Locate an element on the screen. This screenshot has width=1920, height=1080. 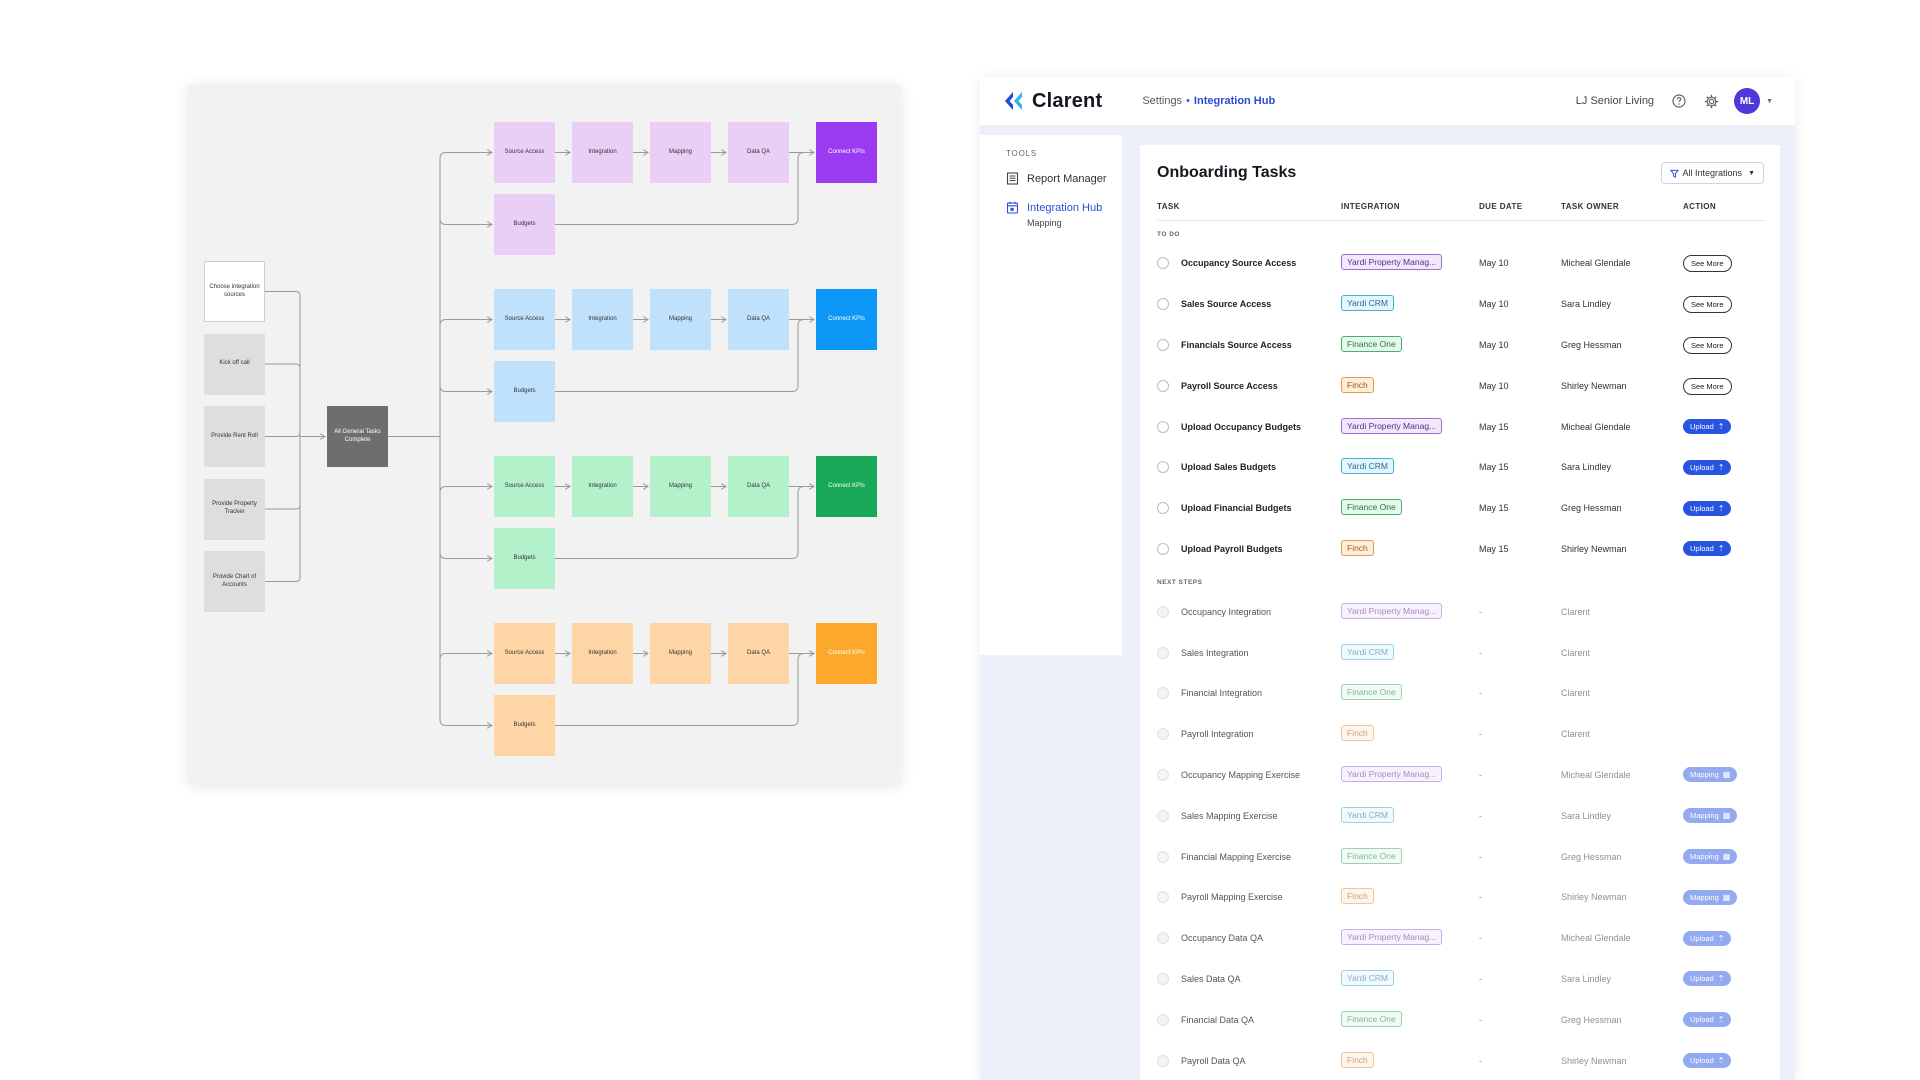
action-cell: Mapping ▦ is located at coordinates (1723, 816).